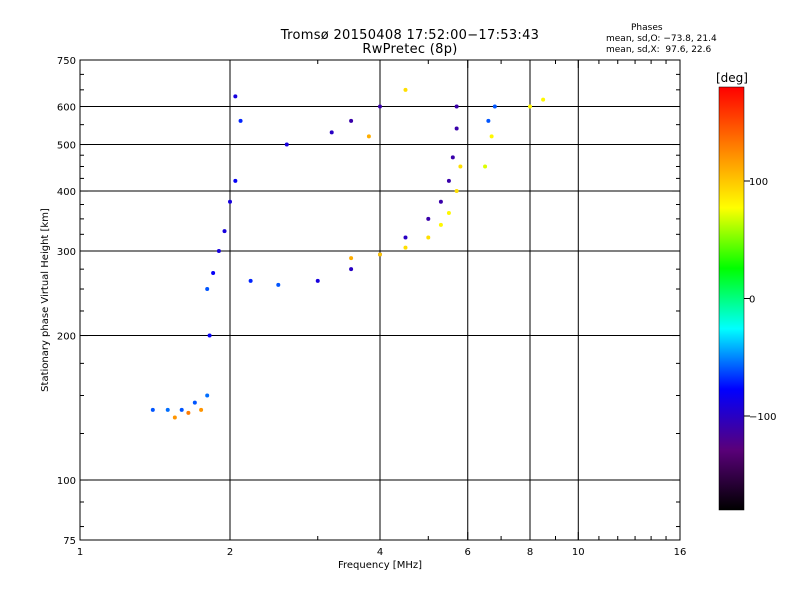  What do you see at coordinates (731, 298) in the screenshot?
I see `colorbar-scale` at bounding box center [731, 298].